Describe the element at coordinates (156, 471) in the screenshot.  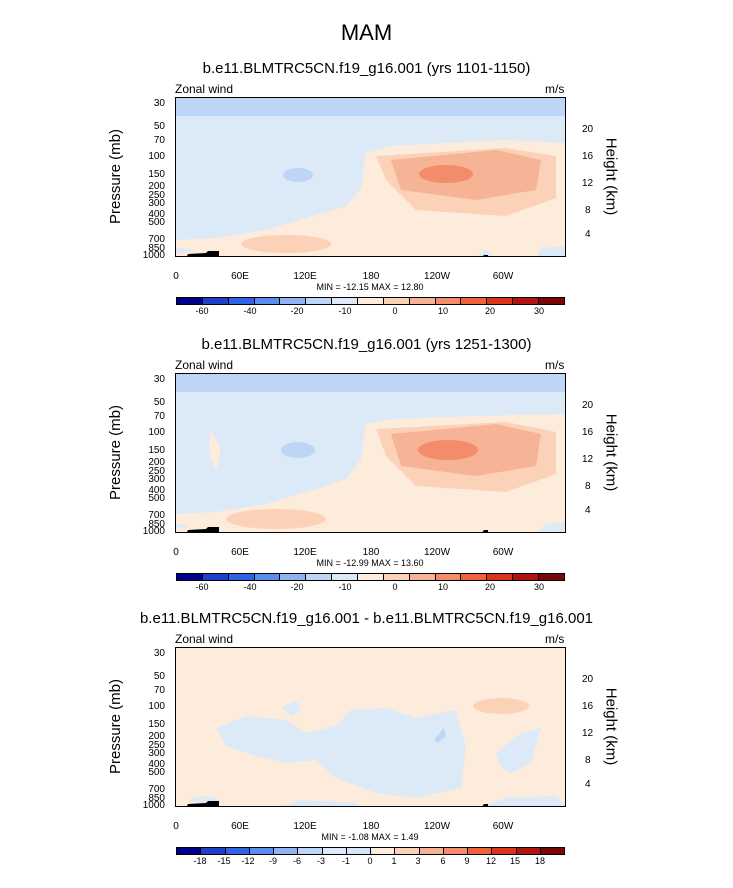
I see `panel-2-ytick: 250` at that location.